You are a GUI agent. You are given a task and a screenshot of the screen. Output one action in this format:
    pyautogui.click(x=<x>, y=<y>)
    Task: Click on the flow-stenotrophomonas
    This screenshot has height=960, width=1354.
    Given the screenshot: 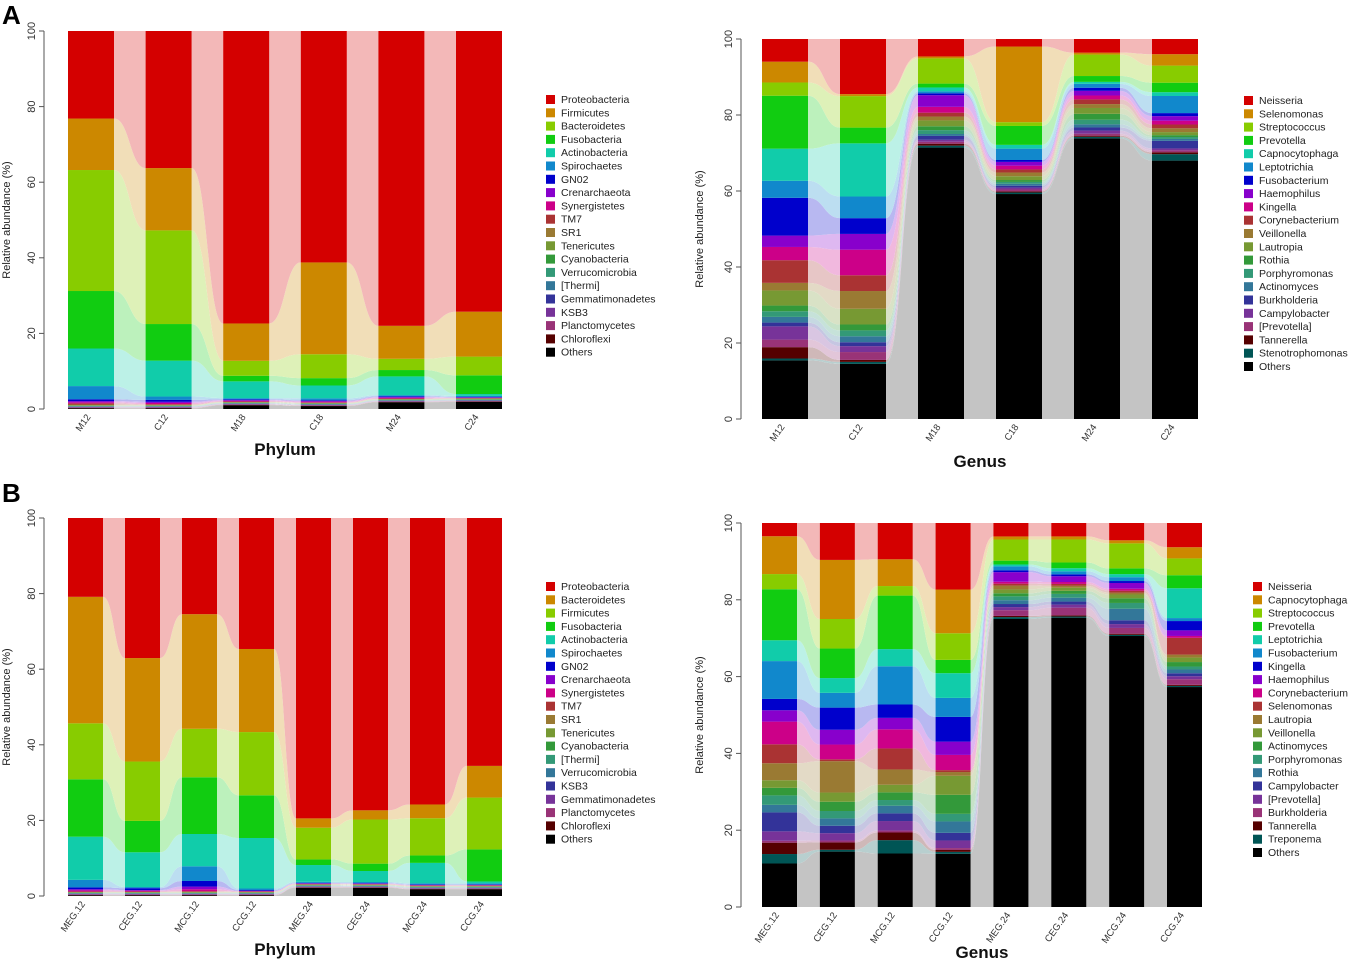 What is the action you would take?
    pyautogui.click(x=902, y=254)
    